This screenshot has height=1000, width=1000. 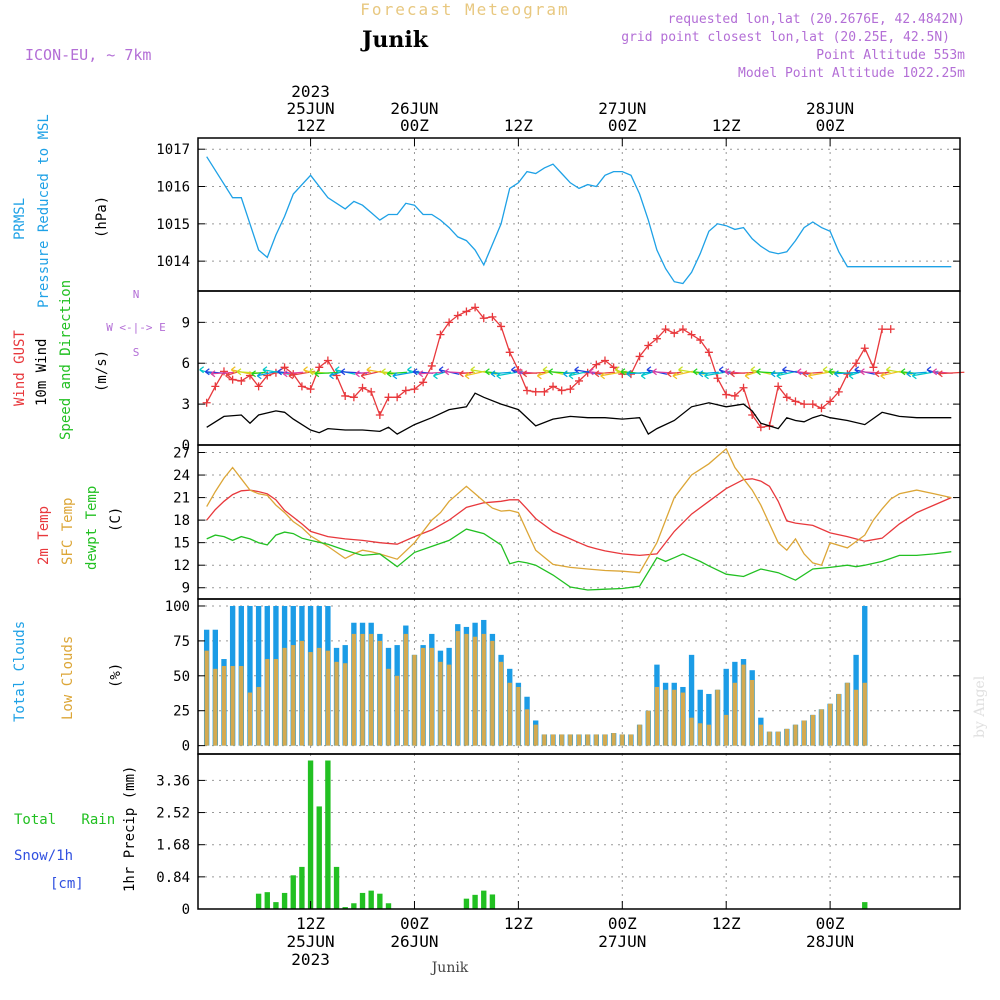 What do you see at coordinates (414, 941) in the screenshot?
I see `time-label-bottom: 26JUN` at bounding box center [414, 941].